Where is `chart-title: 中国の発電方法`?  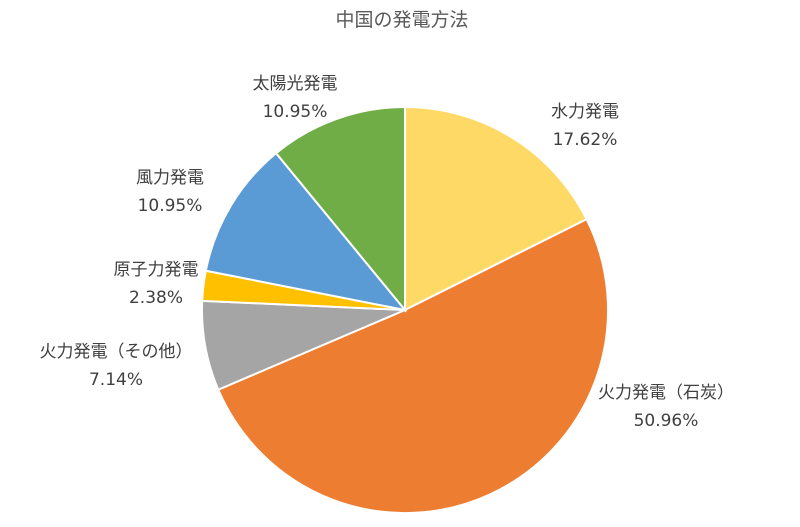
chart-title: 中国の発電方法 is located at coordinates (401, 20).